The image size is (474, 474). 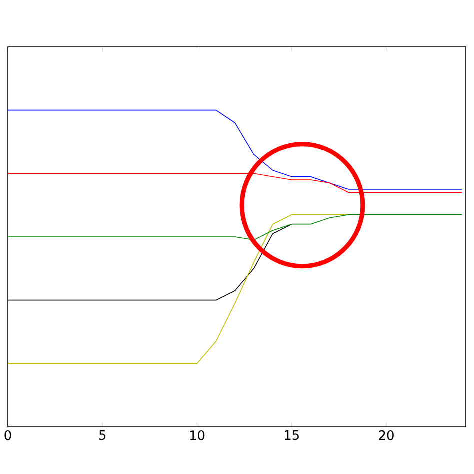 I want to click on x-tick-label: 15, so click(x=292, y=435).